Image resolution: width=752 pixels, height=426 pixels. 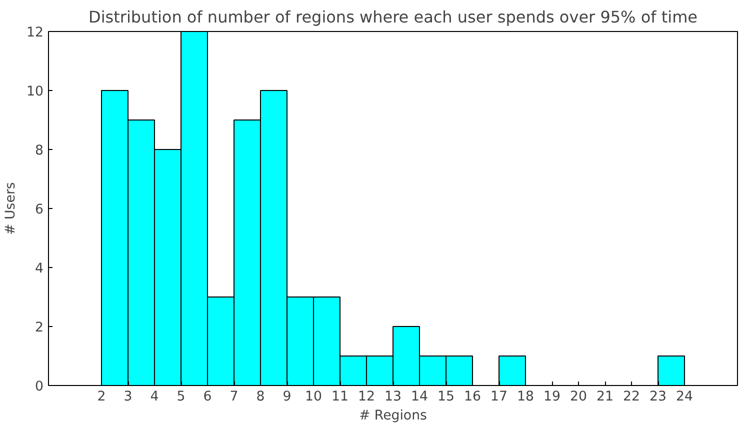 What do you see at coordinates (393, 17) in the screenshot?
I see `chart-title: Distribution of number of regions where each user spends over 95% of time` at bounding box center [393, 17].